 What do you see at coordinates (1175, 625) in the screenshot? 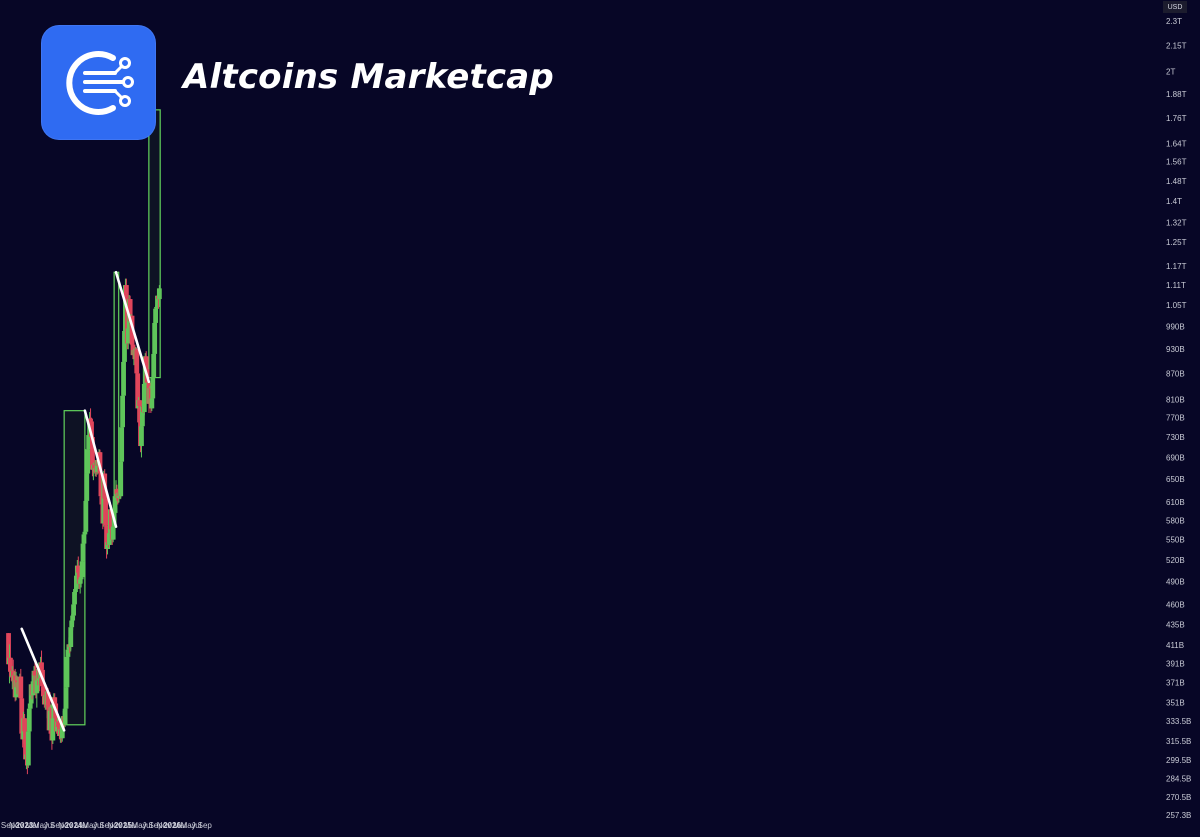
I see `y-tick-label: 435B` at bounding box center [1175, 625].